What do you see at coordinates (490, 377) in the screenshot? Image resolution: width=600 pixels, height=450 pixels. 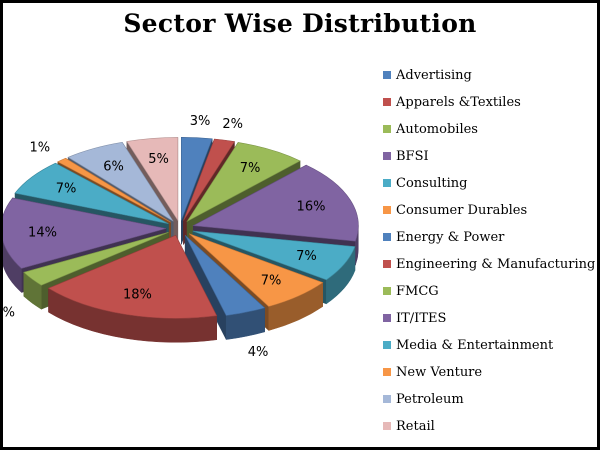 I see `legend-item-12: New Venture` at bounding box center [490, 377].